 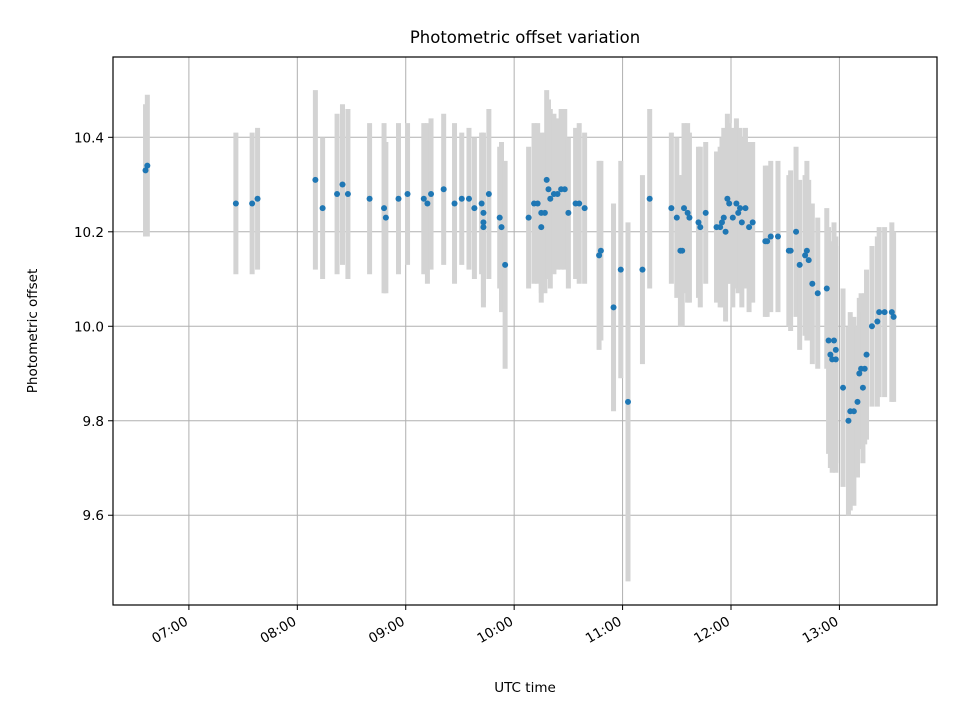 What do you see at coordinates (89, 327) in the screenshot?
I see `y-tick-label: 10.0` at bounding box center [89, 327].